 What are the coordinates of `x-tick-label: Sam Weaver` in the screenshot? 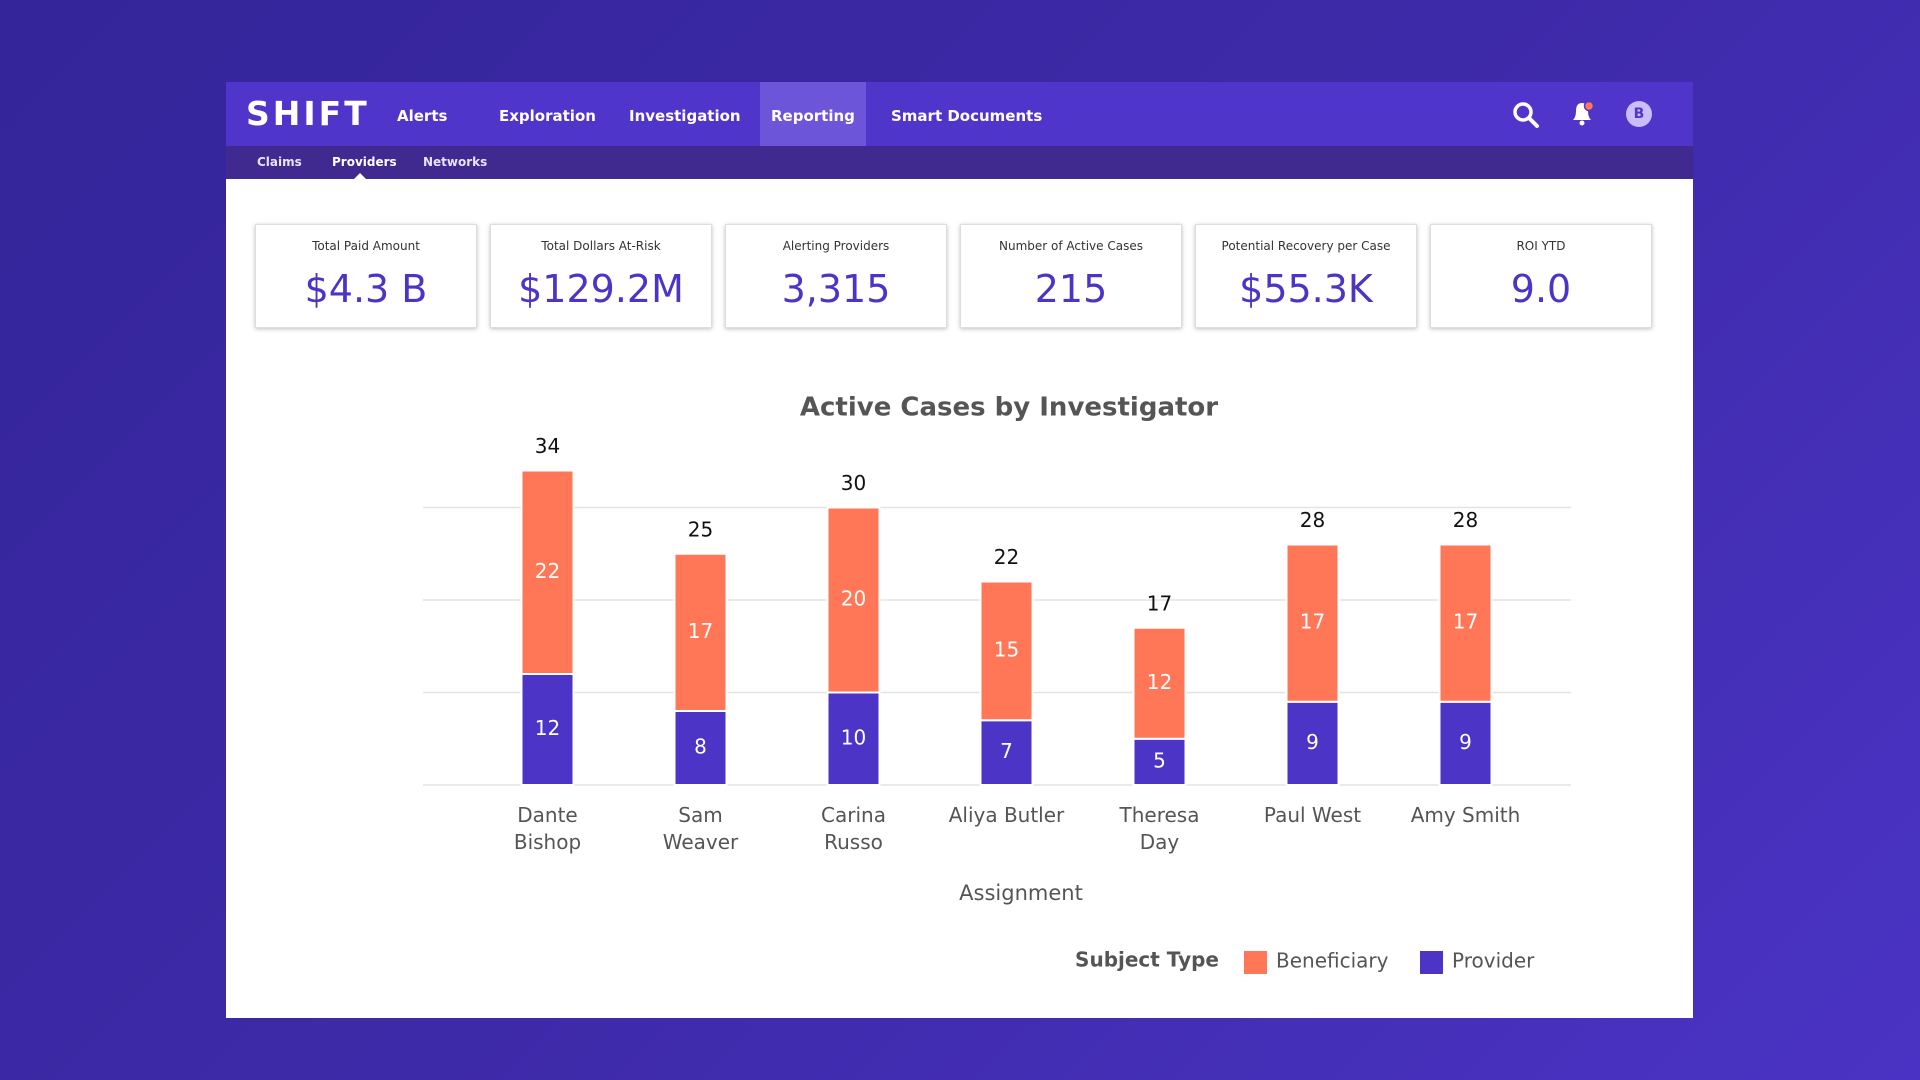 It's located at (700, 828).